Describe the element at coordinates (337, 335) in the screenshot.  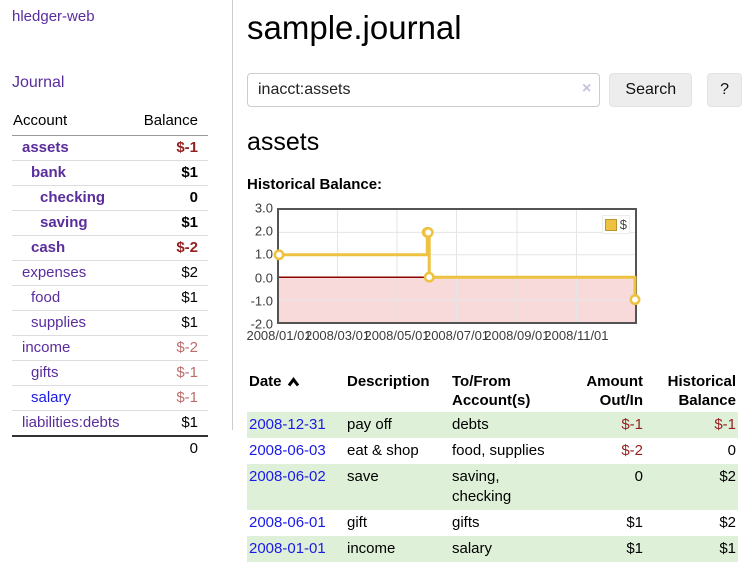
I see `x-tick-label: 2008/03/01` at that location.